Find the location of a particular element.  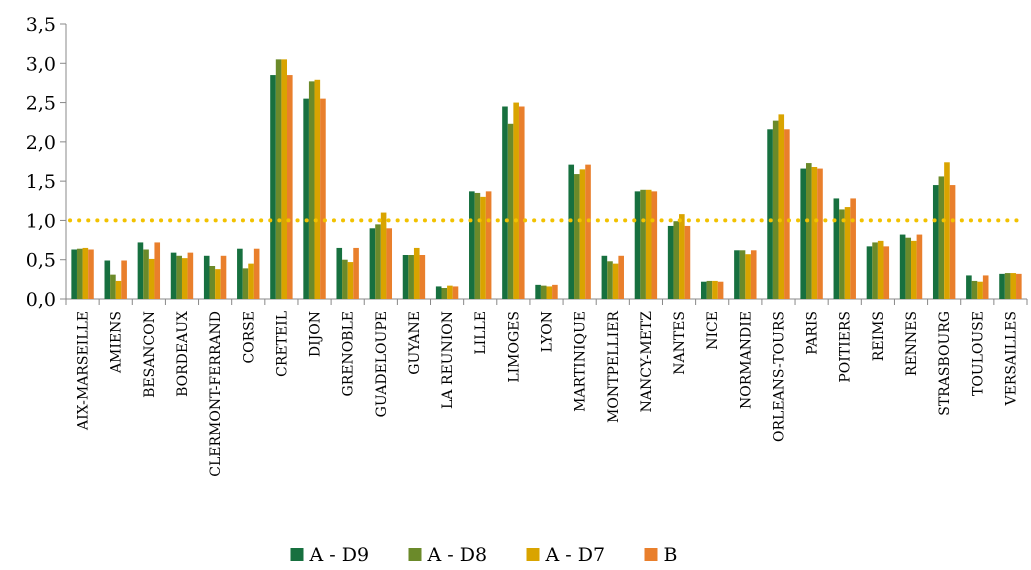

y-tick-label: 2,0 is located at coordinates (41, 143).